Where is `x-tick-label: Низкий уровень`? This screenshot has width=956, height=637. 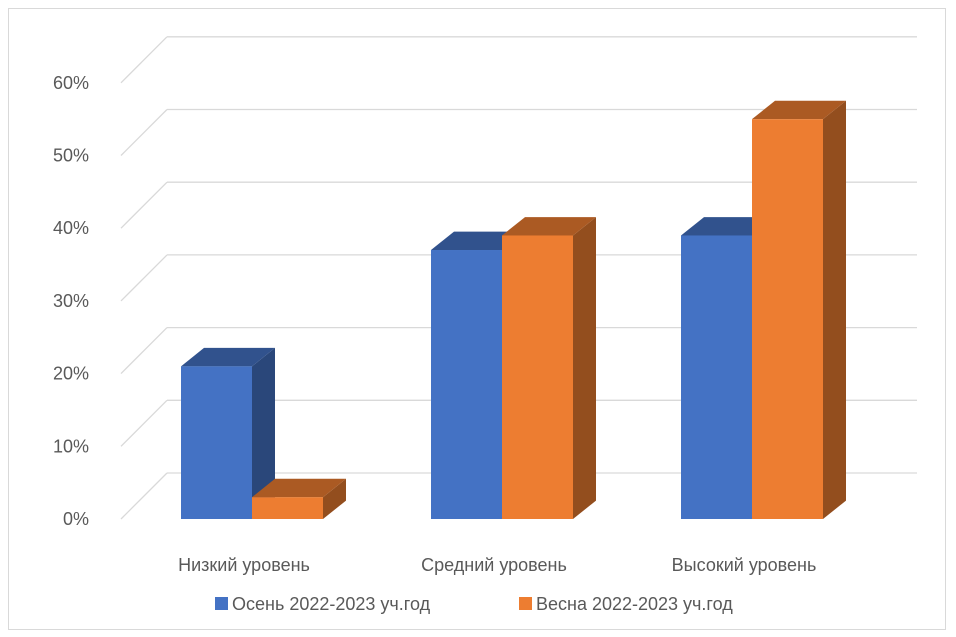
x-tick-label: Низкий уровень is located at coordinates (244, 565).